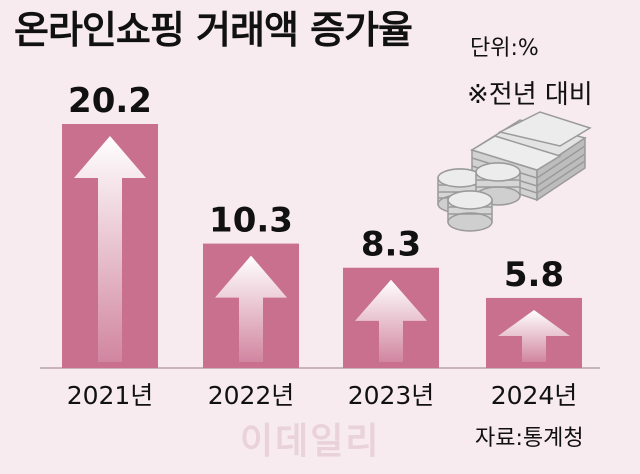  What do you see at coordinates (251, 395) in the screenshot?
I see `category-label: 2022년` at bounding box center [251, 395].